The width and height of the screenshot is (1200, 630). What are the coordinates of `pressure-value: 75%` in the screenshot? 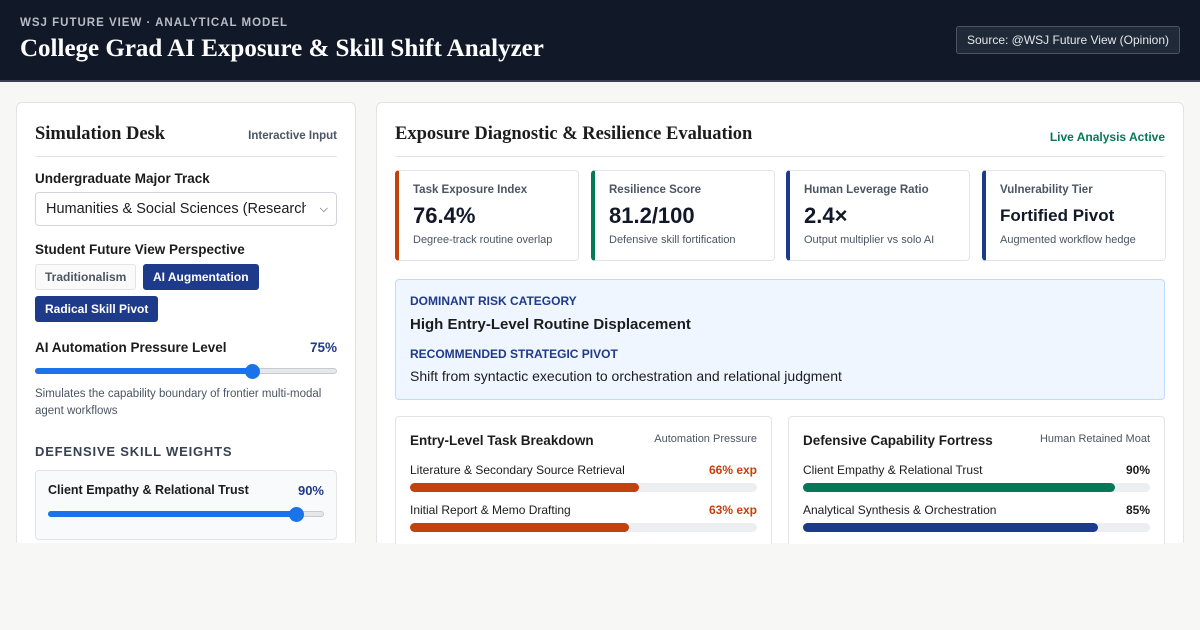 It's located at (323, 347).